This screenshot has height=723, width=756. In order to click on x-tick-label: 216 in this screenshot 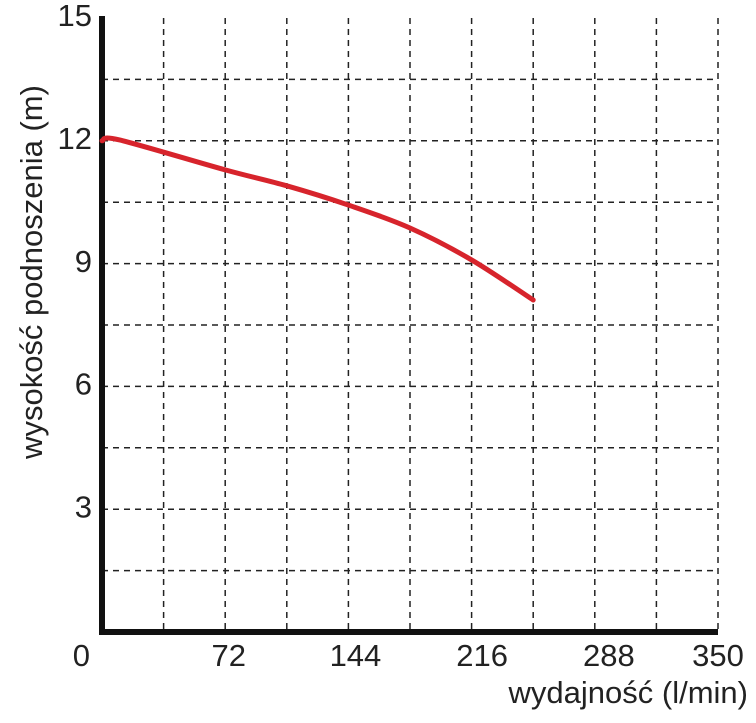, I will do `click(482, 655)`.